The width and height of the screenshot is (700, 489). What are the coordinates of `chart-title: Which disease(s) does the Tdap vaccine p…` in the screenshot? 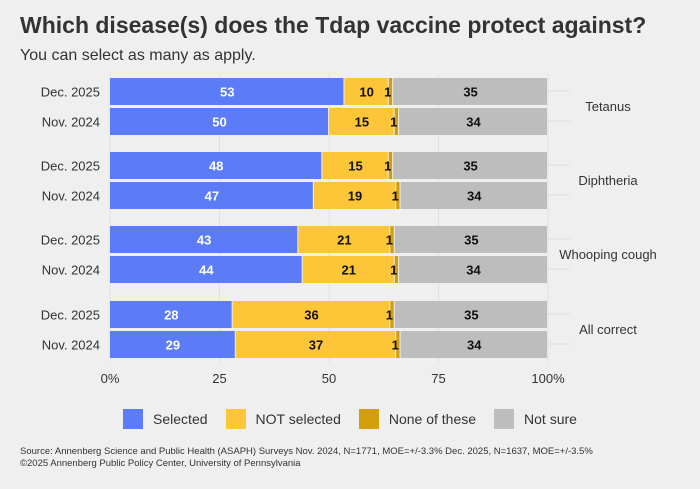 It's located at (333, 25).